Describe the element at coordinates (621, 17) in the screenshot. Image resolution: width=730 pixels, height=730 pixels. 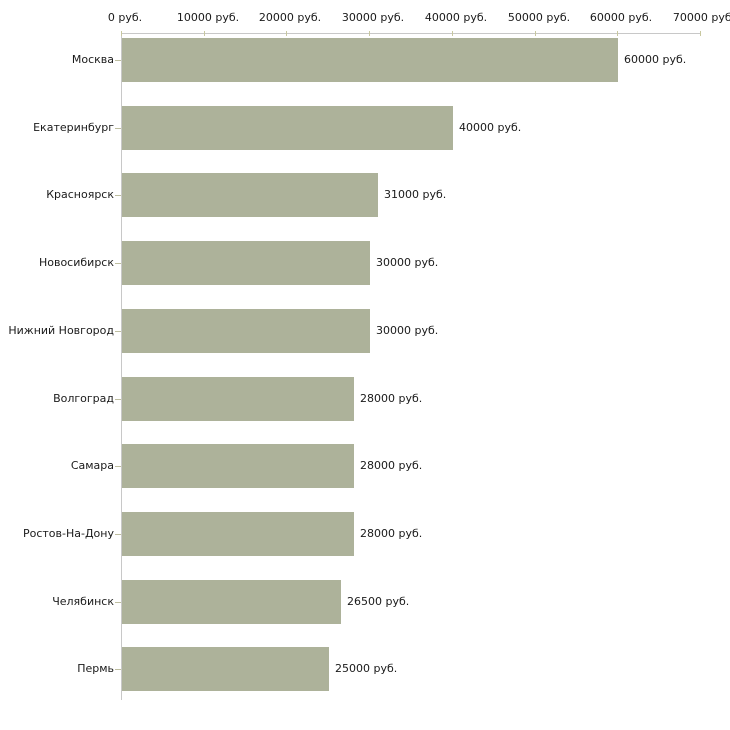
I see `x-tick-label: 60000 руб.` at that location.